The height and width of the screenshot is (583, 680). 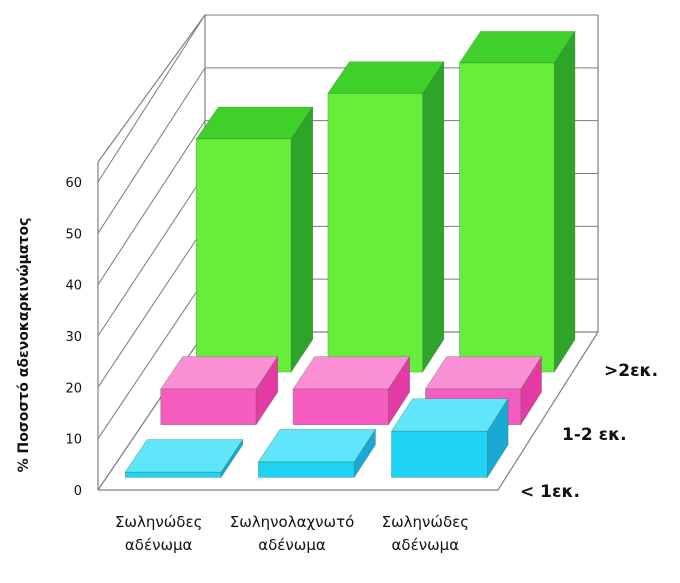 I want to click on y-axis-ticks: 0 10 20 30 40 50 60, so click(x=73, y=337).